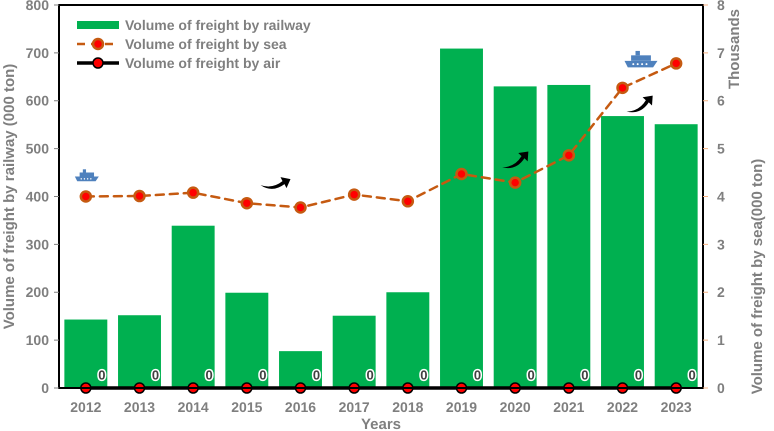  I want to click on y-tick-label: 100, so click(38, 340).